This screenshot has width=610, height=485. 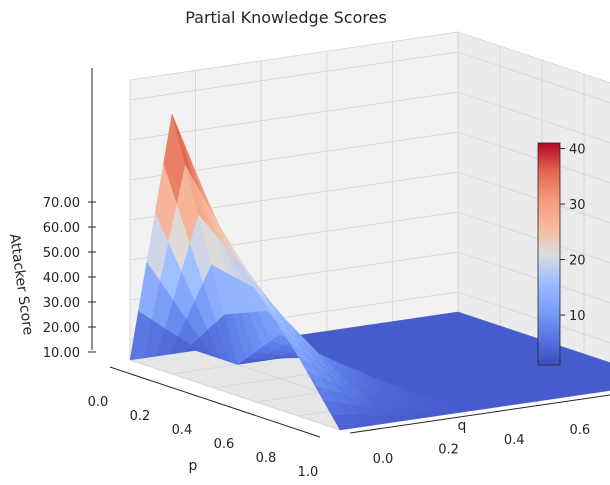 What do you see at coordinates (549, 254) in the screenshot?
I see `colorbar-gradient` at bounding box center [549, 254].